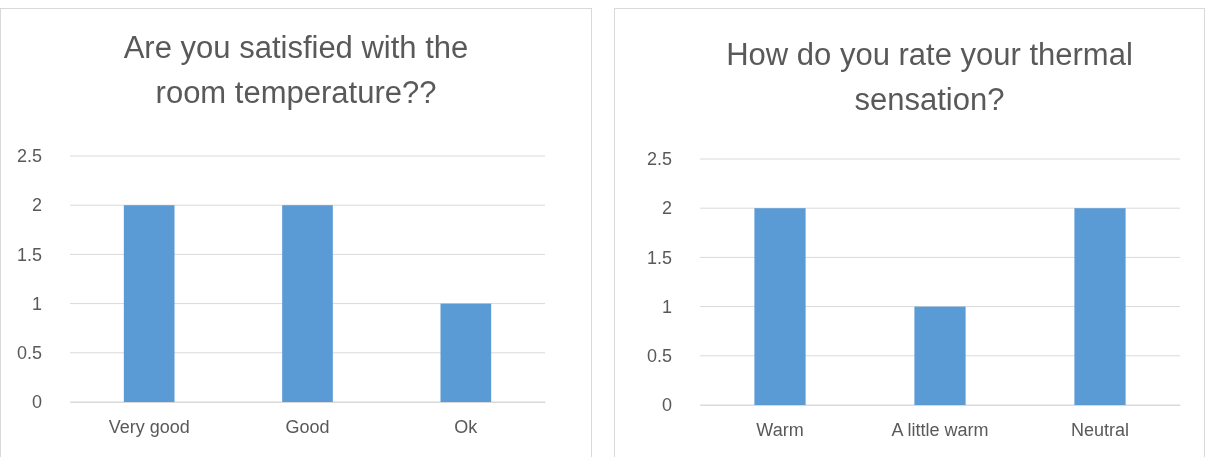 The image size is (1205, 457). What do you see at coordinates (929, 77) in the screenshot?
I see `chart-title: How do you rate your thermal sensation?` at bounding box center [929, 77].